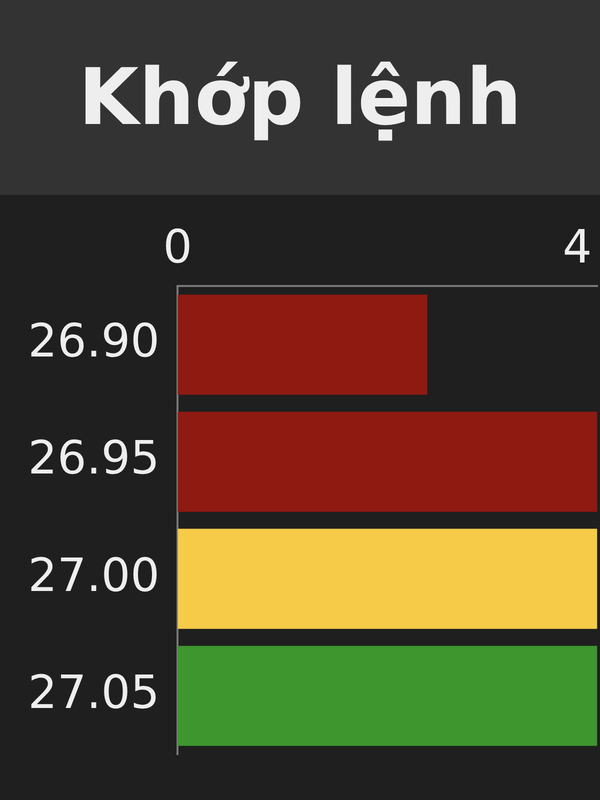 This screenshot has width=600, height=800. What do you see at coordinates (577, 247) in the screenshot?
I see `x-tick-label: 4` at bounding box center [577, 247].